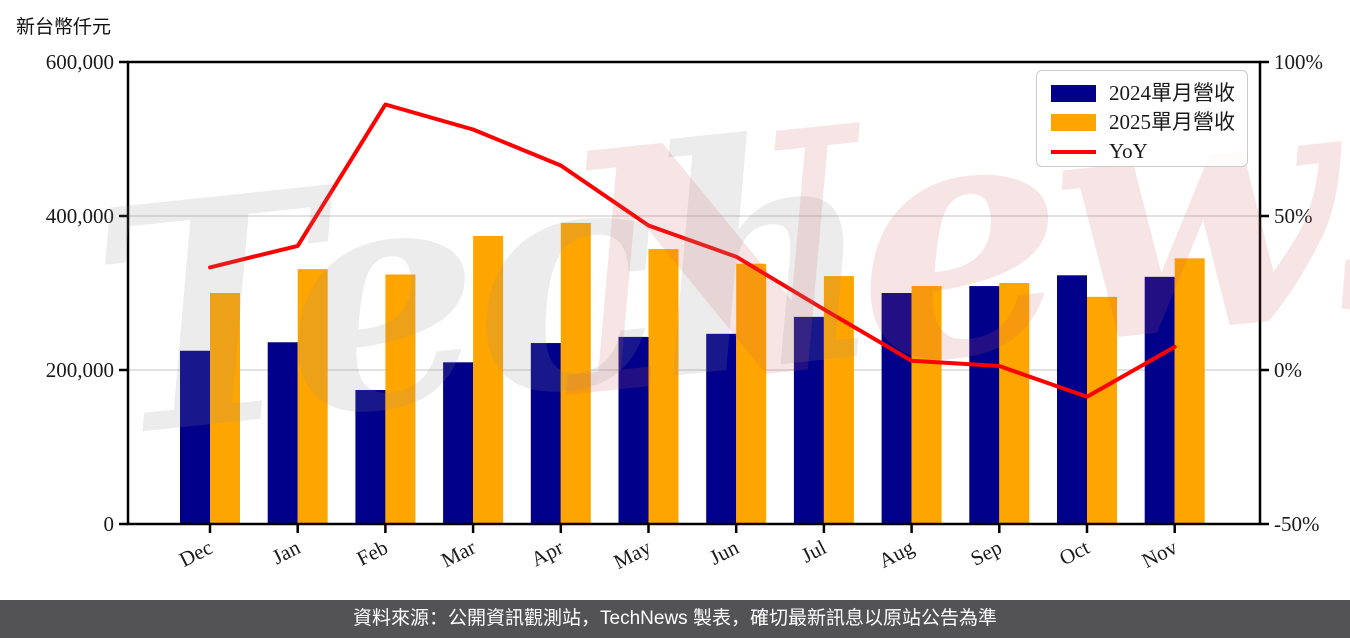  What do you see at coordinates (986, 553) in the screenshot?
I see `x-label-Sep: Sep` at bounding box center [986, 553].